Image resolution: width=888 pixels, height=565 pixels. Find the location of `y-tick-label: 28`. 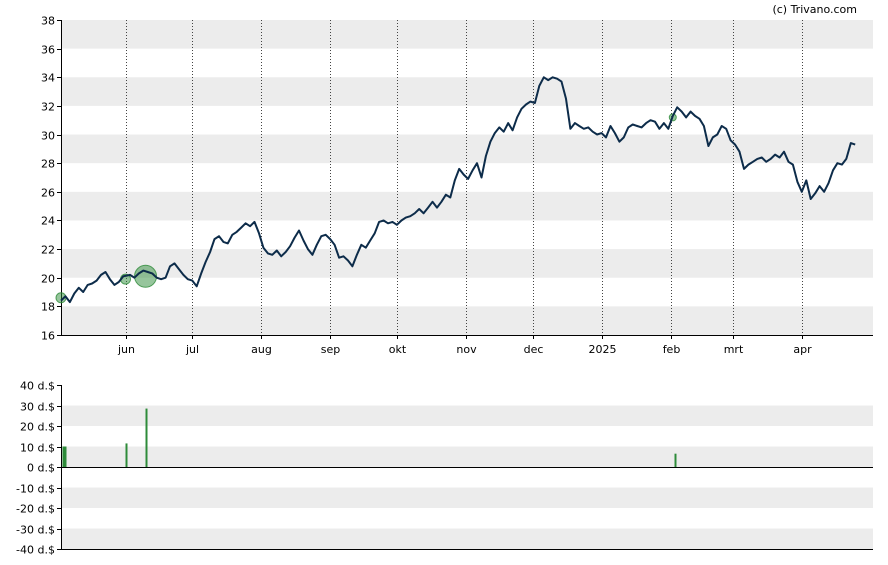

y-tick-label: 28 is located at coordinates (48, 164).